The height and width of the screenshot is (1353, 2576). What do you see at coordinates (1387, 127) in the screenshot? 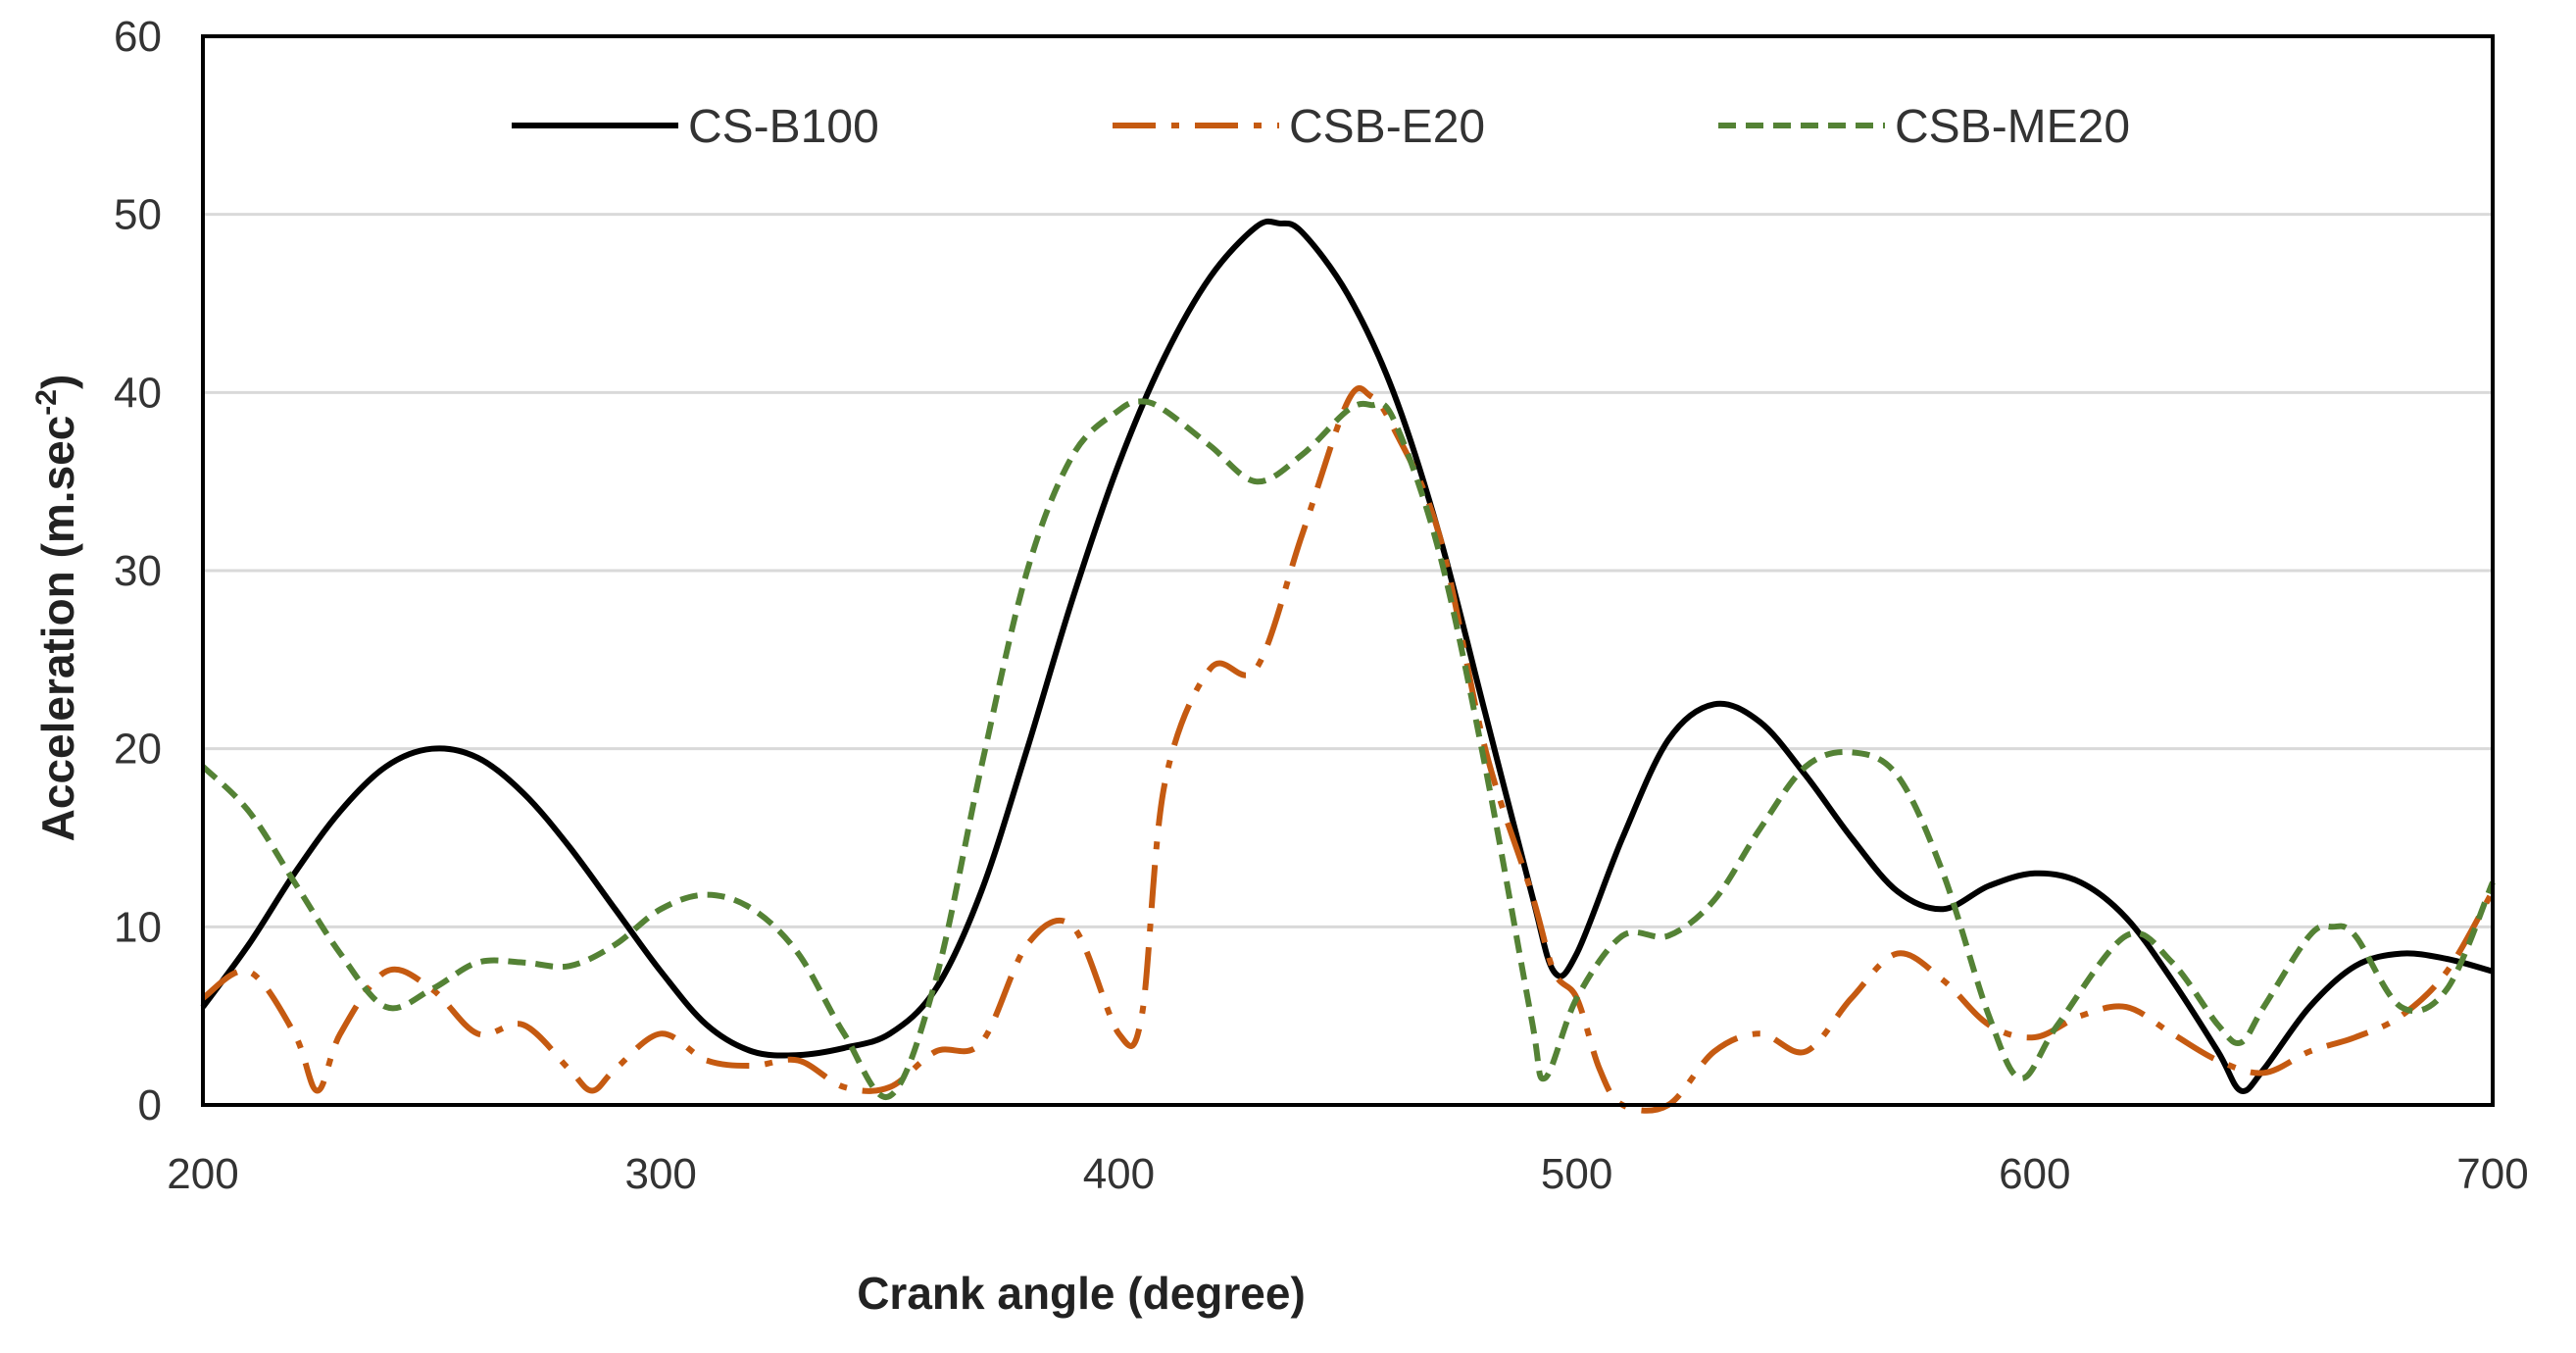
I see `legend-label-csb-e20: CSB-E20` at bounding box center [1387, 127].